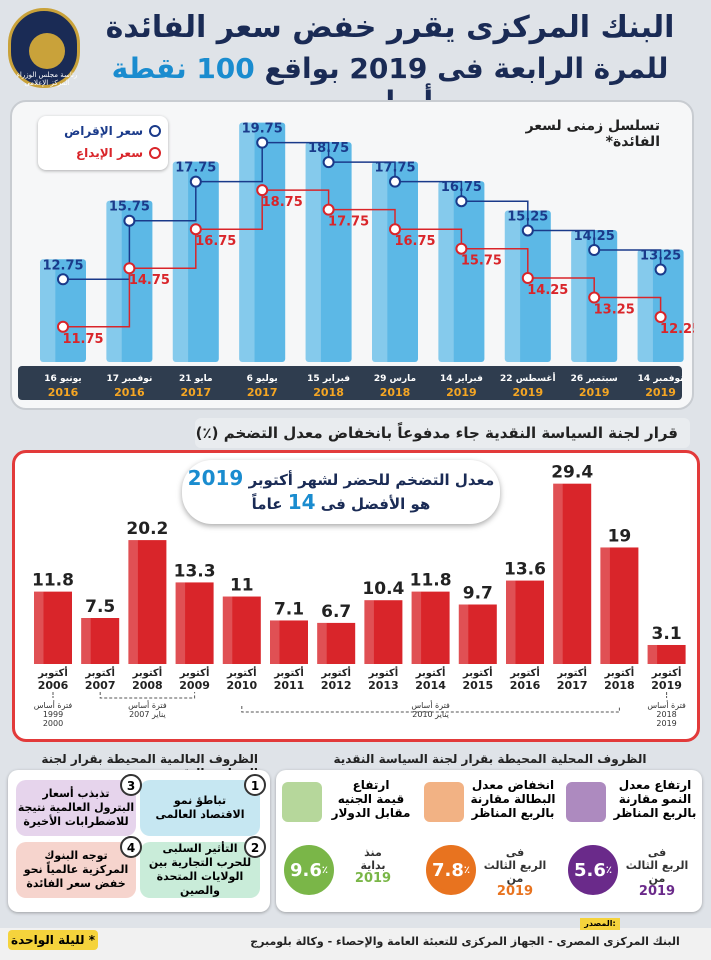 The height and width of the screenshot is (960, 711). I want to click on date-label: 29 مارس, so click(395, 379).